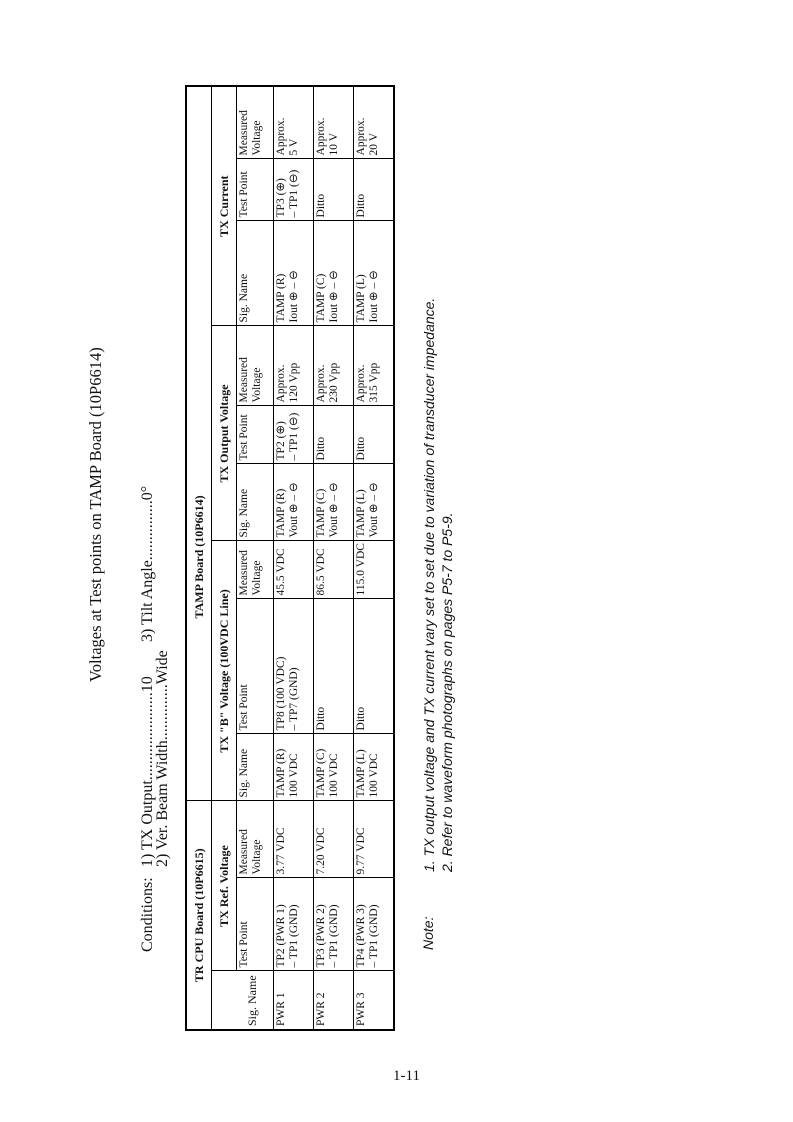 This screenshot has height=1122, width=793. Describe the element at coordinates (281, 198) in the screenshot. I see `cell-line: TP3 (⊕)` at that location.